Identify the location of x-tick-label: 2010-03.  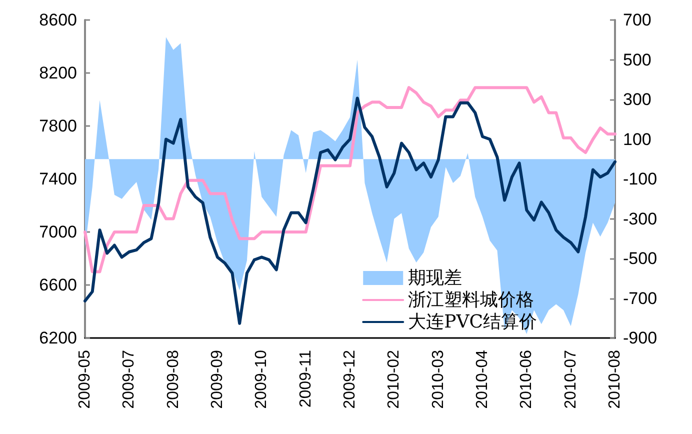
(438, 379).